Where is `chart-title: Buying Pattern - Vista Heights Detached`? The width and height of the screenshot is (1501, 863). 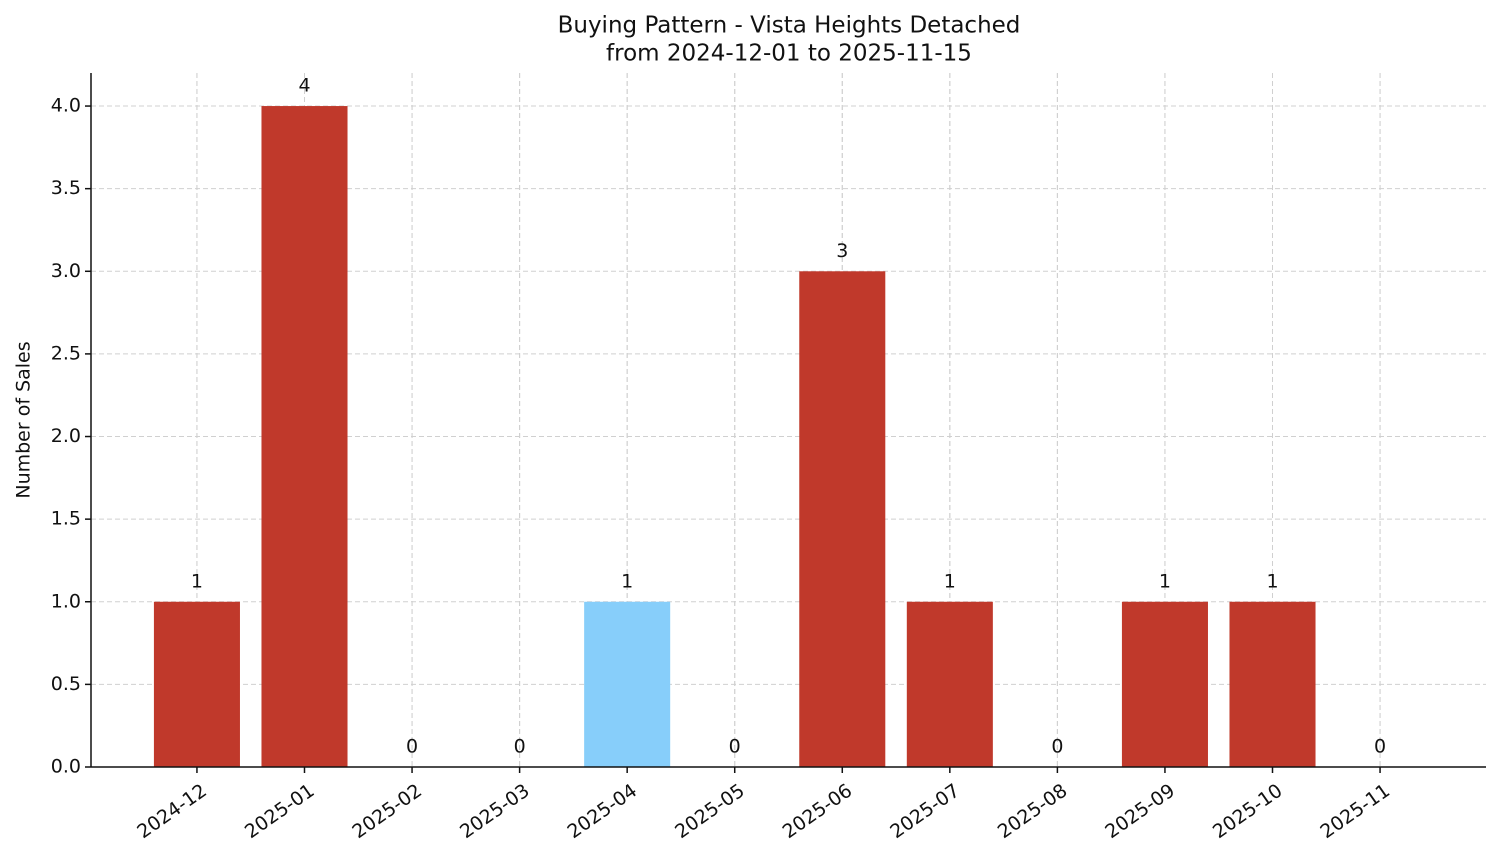 chart-title: Buying Pattern - Vista Heights Detached is located at coordinates (789, 26).